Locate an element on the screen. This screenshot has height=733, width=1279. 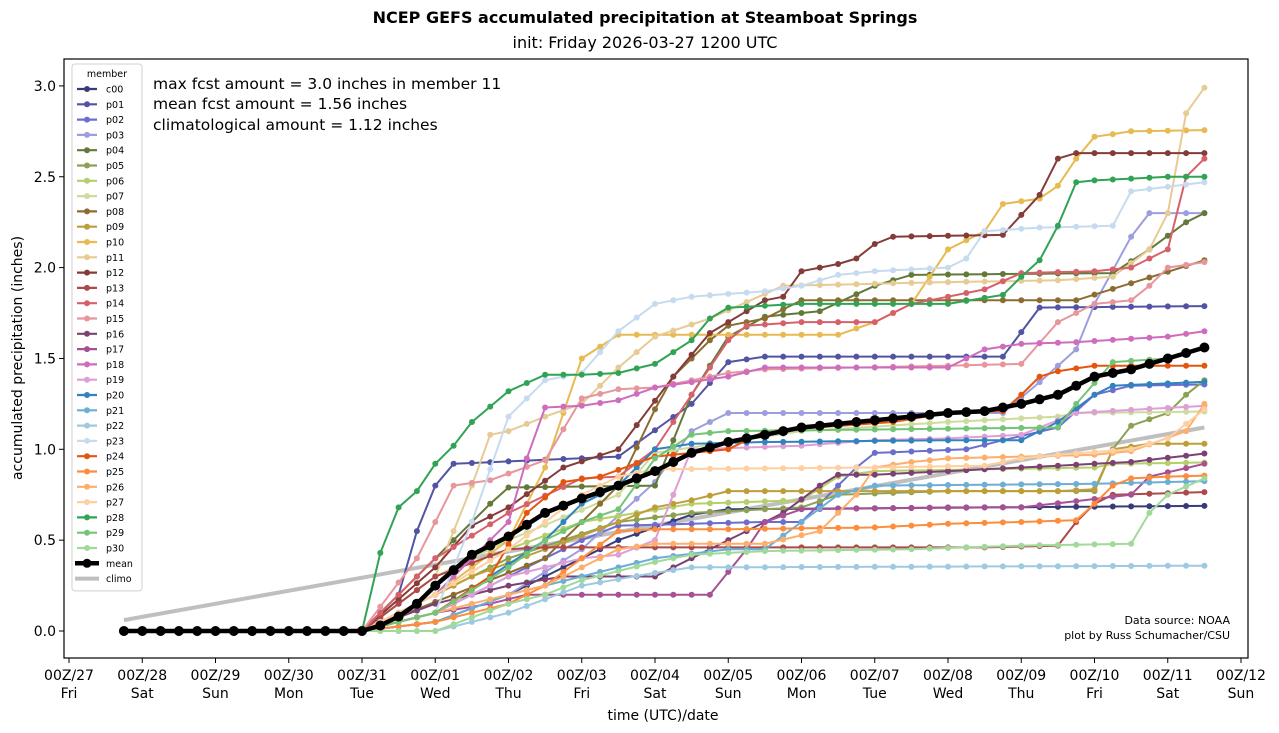
member-c00-point is located at coordinates (563, 567).